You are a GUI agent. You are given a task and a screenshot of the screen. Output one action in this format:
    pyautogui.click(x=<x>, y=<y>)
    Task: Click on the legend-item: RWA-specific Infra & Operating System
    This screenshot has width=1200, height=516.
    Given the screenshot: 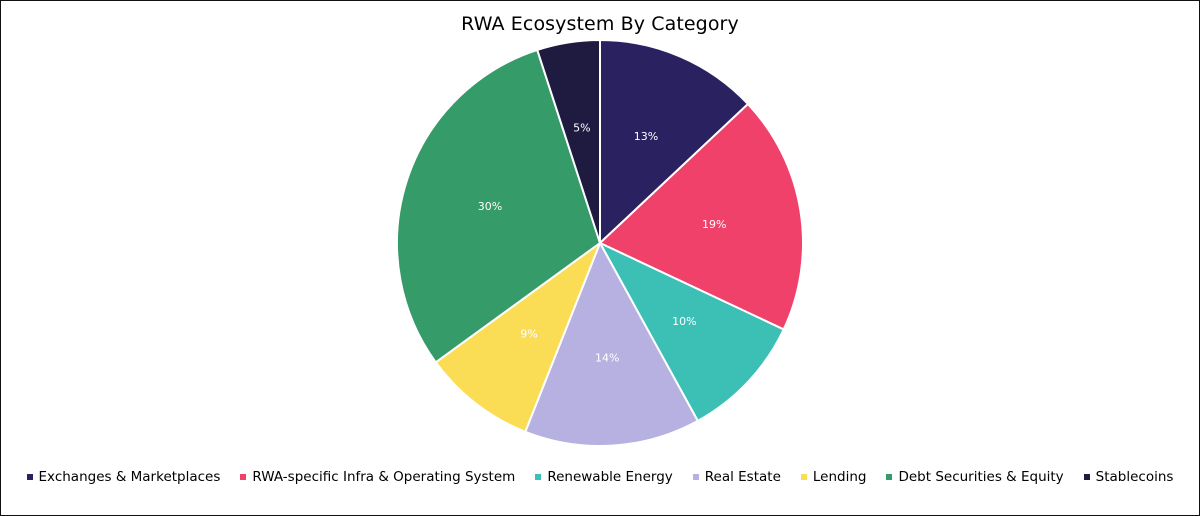 What is the action you would take?
    pyautogui.click(x=377, y=477)
    